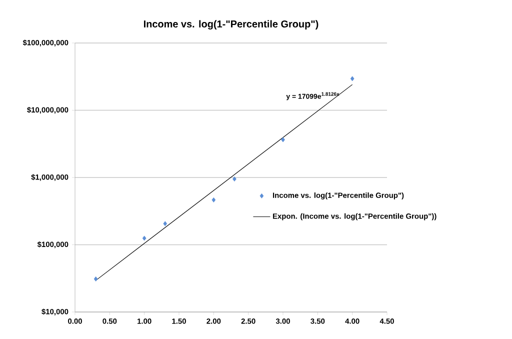  I want to click on chart-title: Income vs. log(1-"Percentile Group"), so click(231, 25).